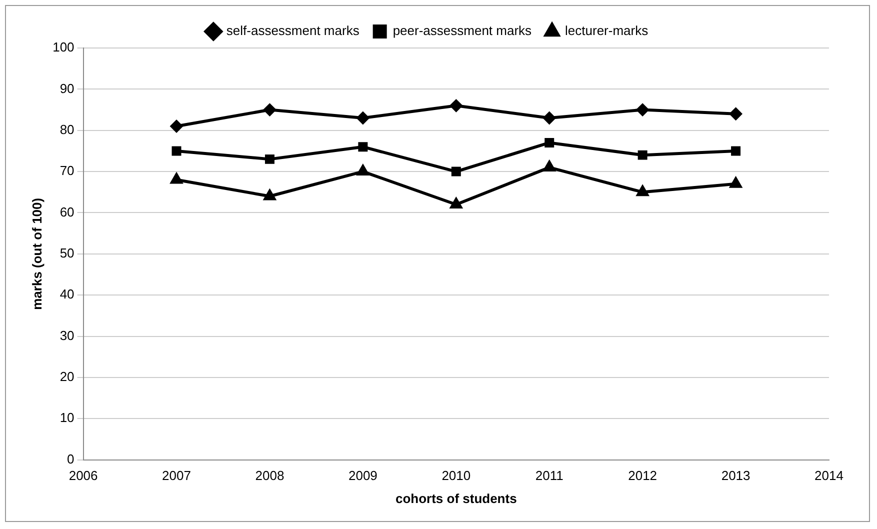  I want to click on x-tick-label: 2008, so click(269, 476).